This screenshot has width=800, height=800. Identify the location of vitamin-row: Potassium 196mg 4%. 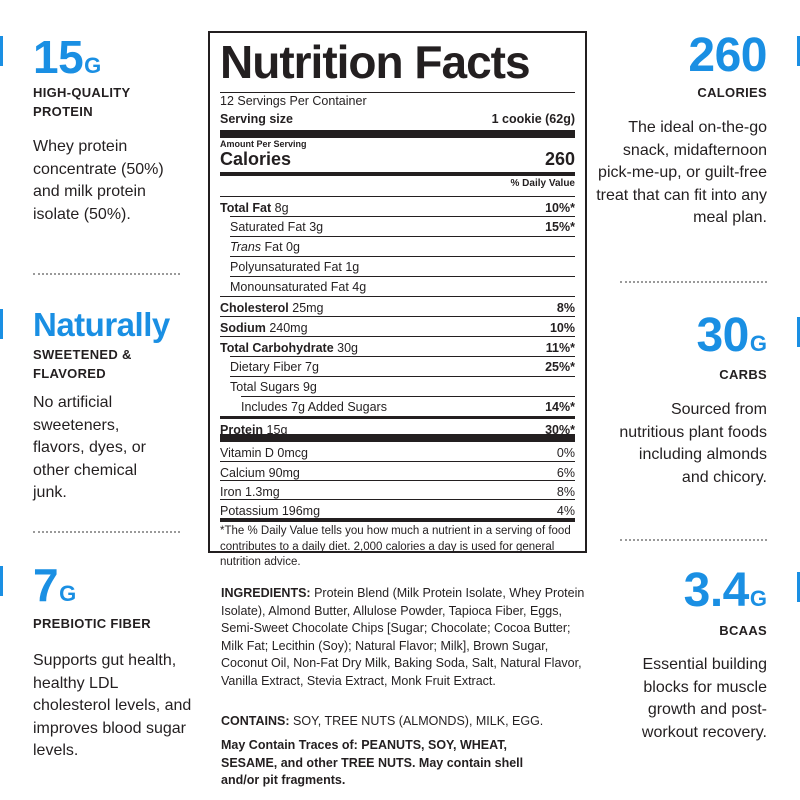
(397, 508).